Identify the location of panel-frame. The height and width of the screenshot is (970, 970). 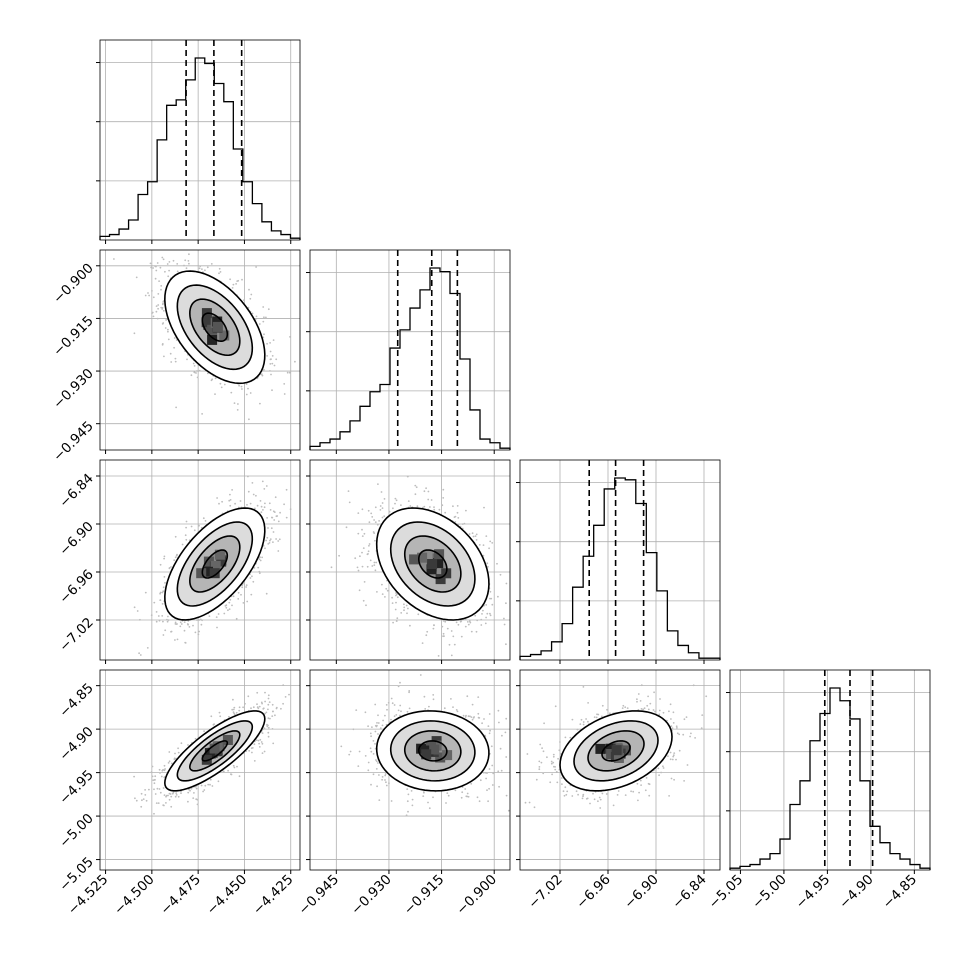
(620, 560).